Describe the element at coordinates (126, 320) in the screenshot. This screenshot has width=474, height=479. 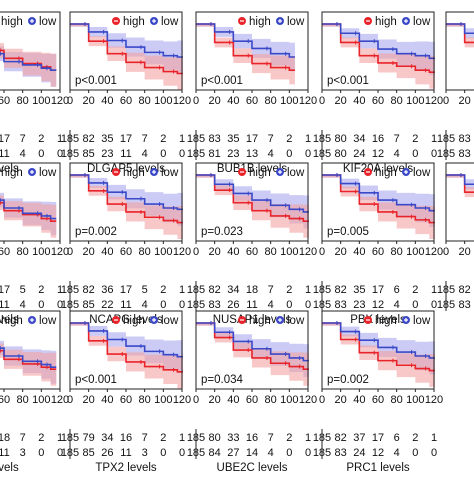
I see `panel-title: NCAPG levels` at that location.